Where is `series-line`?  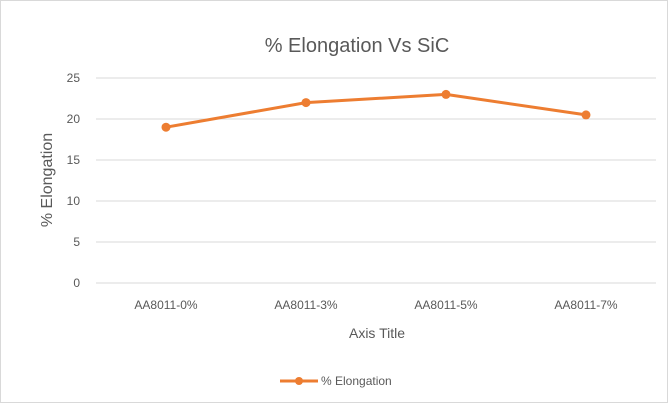 series-line is located at coordinates (376, 110).